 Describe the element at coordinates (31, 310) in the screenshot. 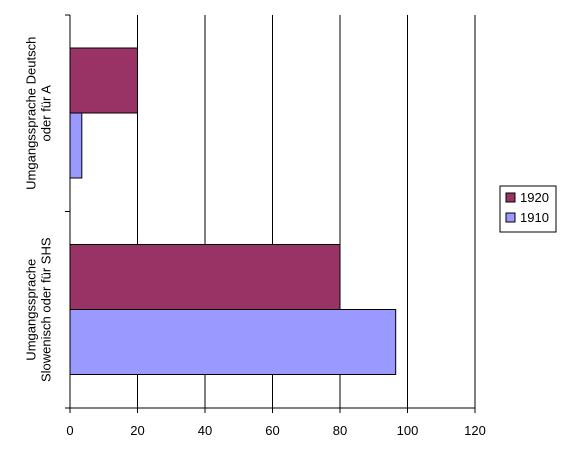

I see `category-label: Umgangssprache` at that location.